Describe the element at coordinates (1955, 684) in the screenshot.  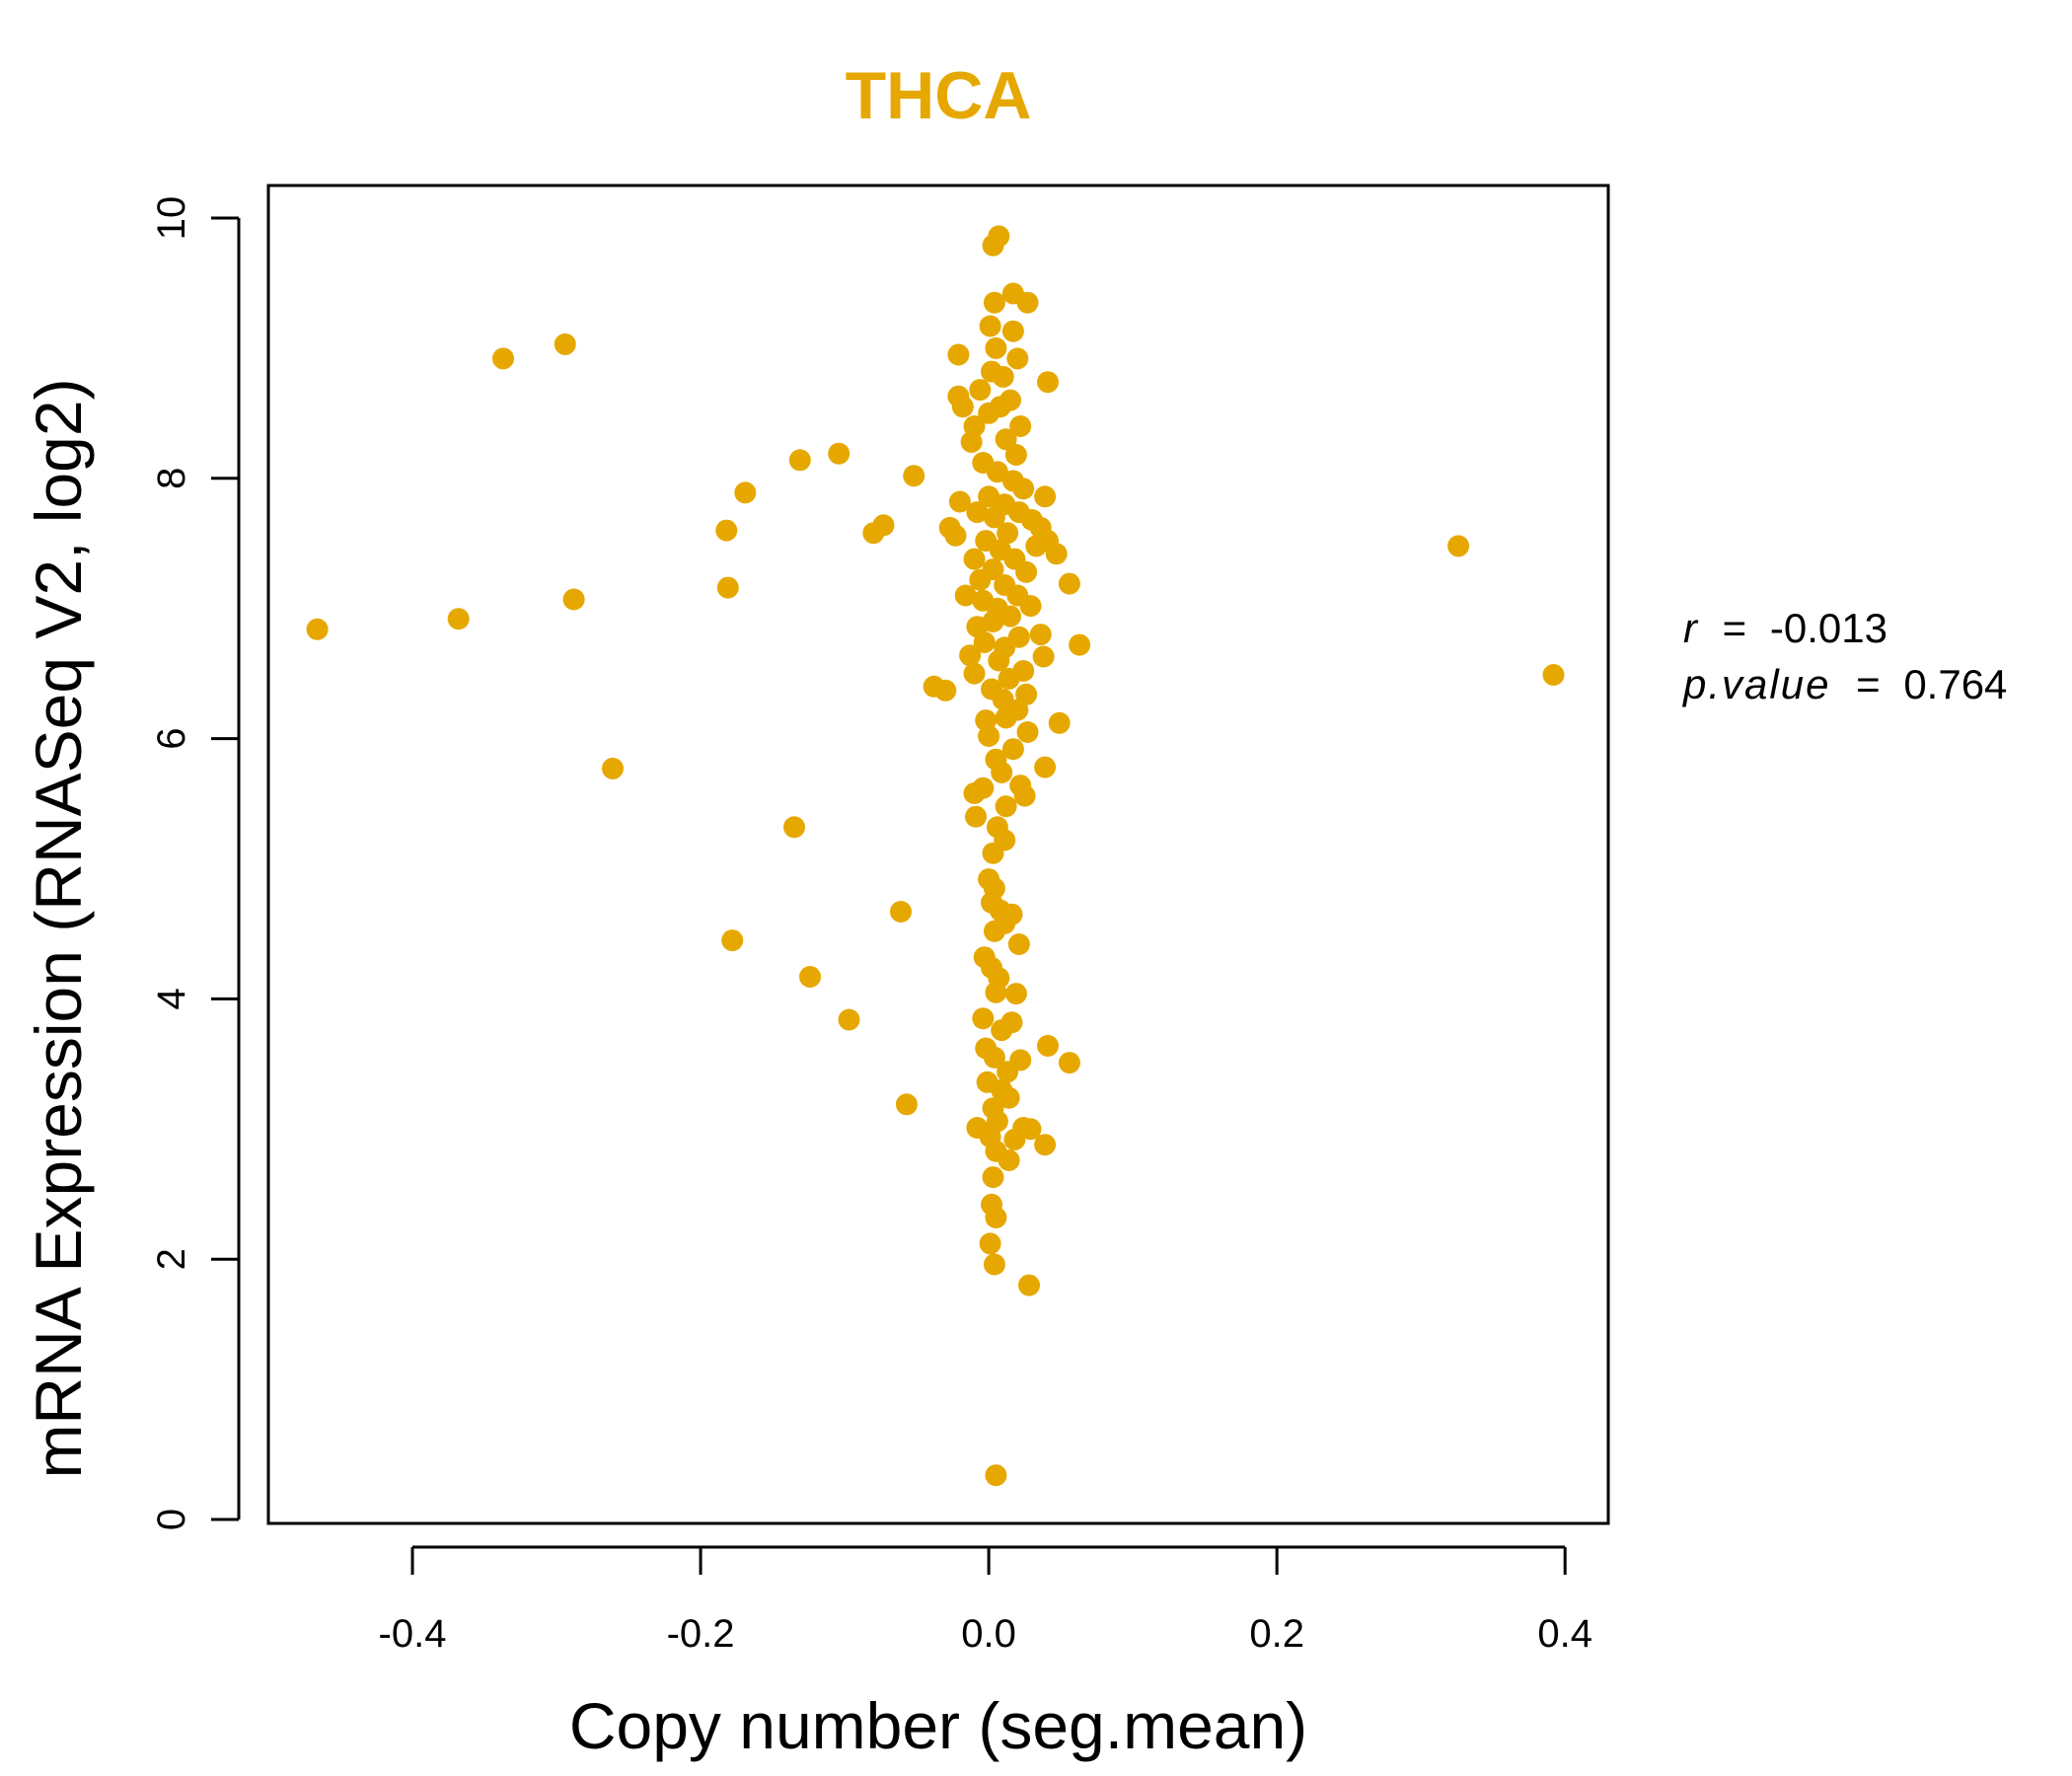
I see `p-value: 0.764` at that location.